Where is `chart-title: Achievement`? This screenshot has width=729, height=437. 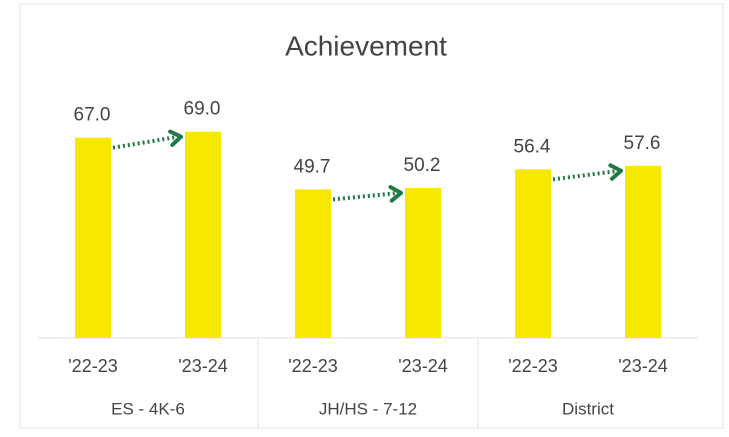
chart-title: Achievement is located at coordinates (366, 45).